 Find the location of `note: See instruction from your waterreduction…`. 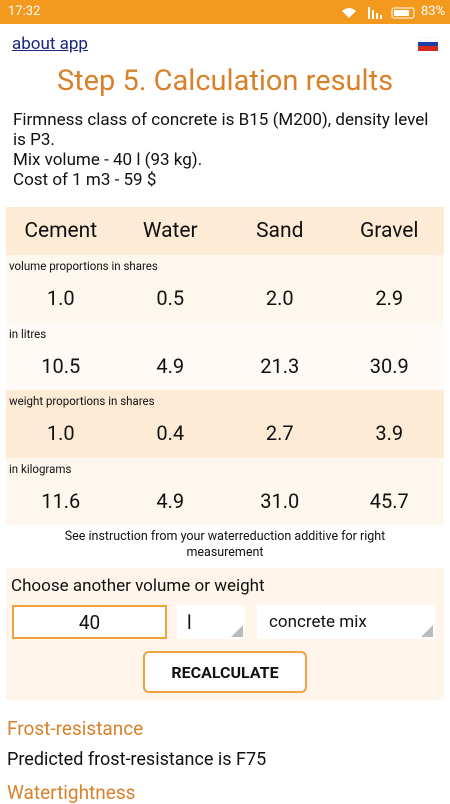

note: See instruction from your waterreduction… is located at coordinates (225, 544).